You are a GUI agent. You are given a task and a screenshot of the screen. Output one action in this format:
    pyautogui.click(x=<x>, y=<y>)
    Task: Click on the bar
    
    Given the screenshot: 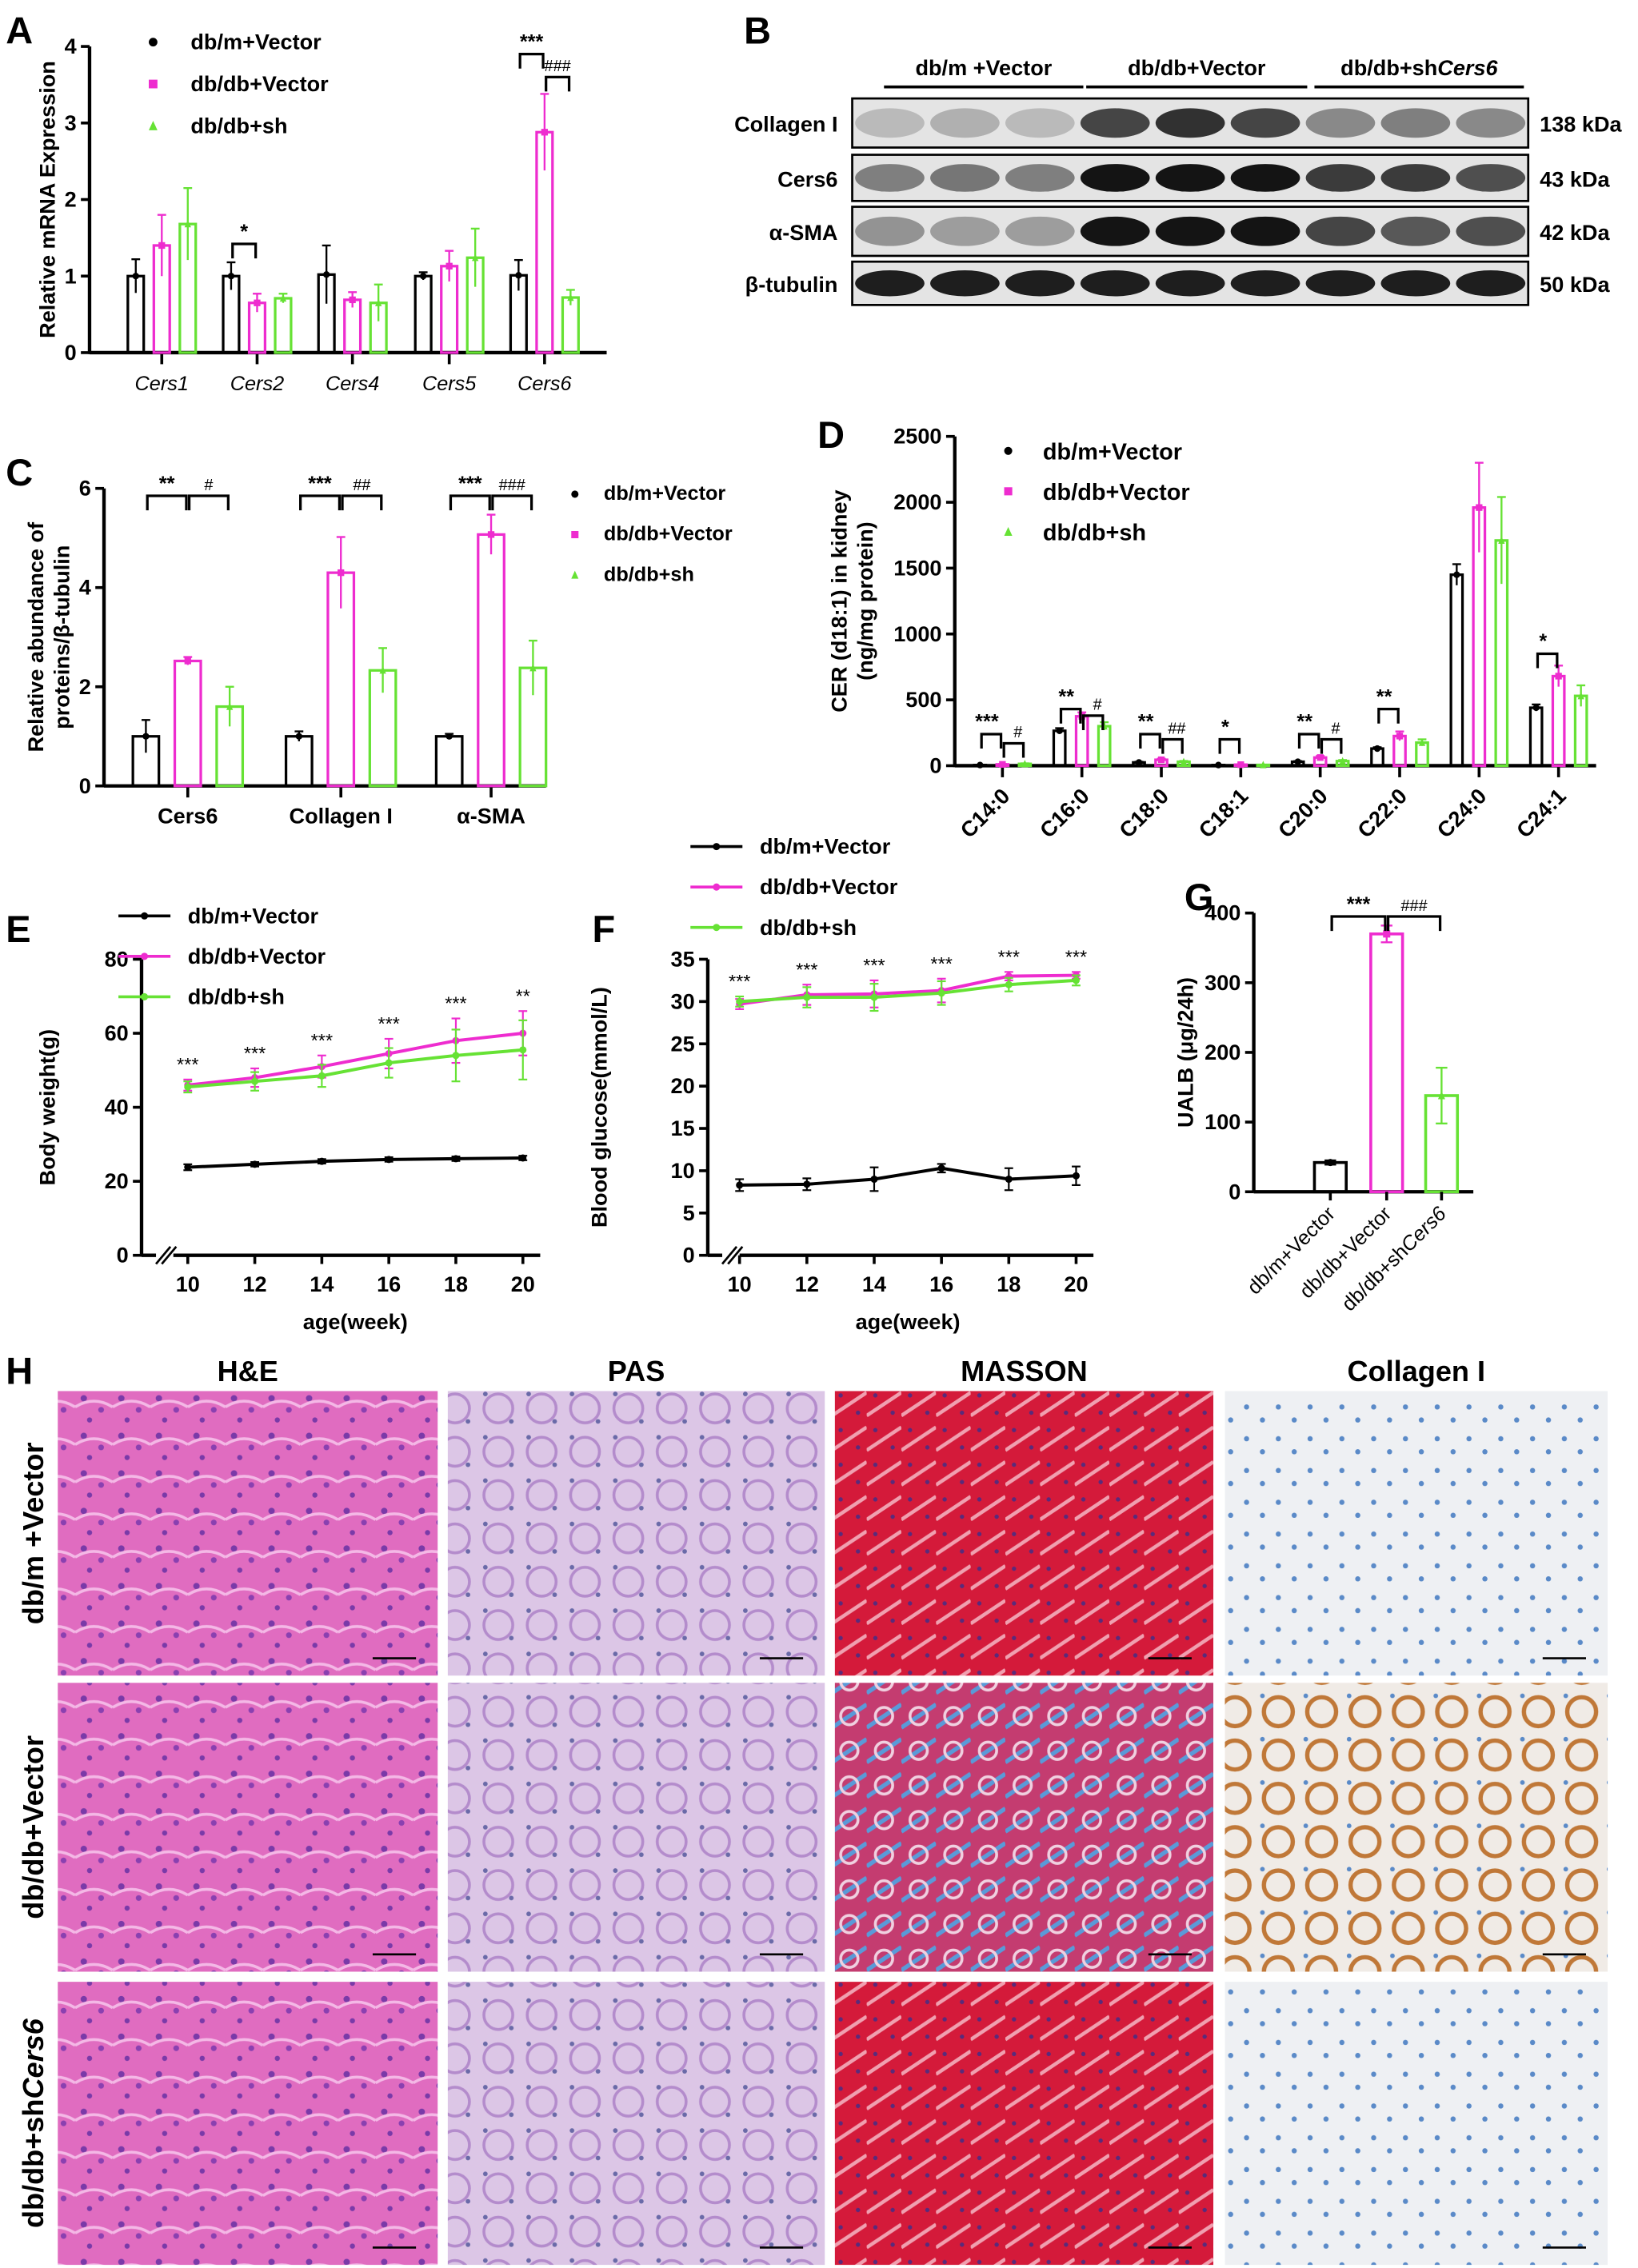 What is the action you would take?
    pyautogui.click(x=449, y=761)
    